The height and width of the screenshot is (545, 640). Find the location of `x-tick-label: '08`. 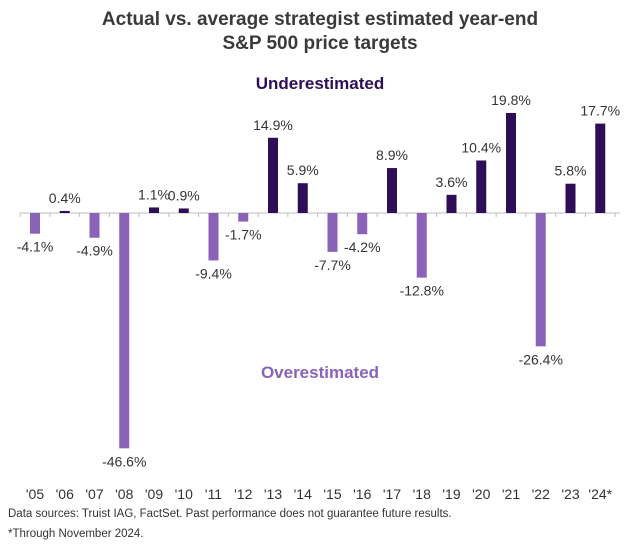

x-tick-label: '08 is located at coordinates (124, 494).